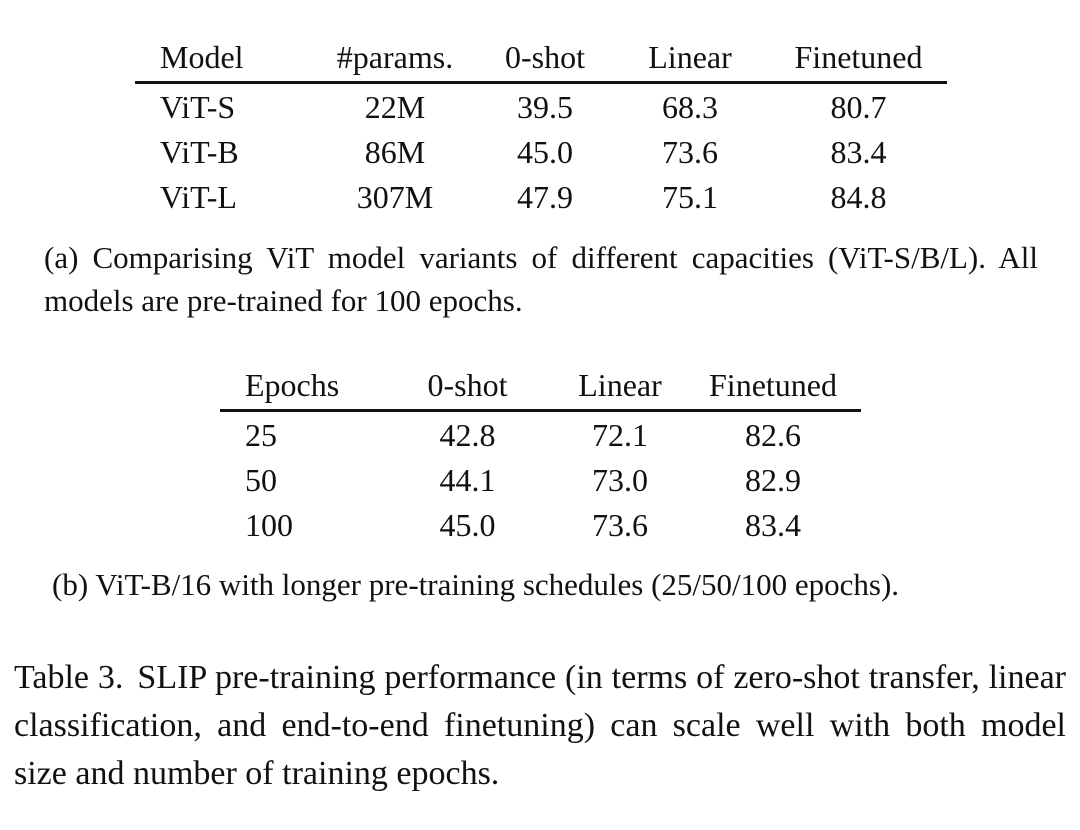 The width and height of the screenshot is (1080, 830). I want to click on table-header-row: Model #params. 0-shot Linear Finetuned, so click(541, 58).